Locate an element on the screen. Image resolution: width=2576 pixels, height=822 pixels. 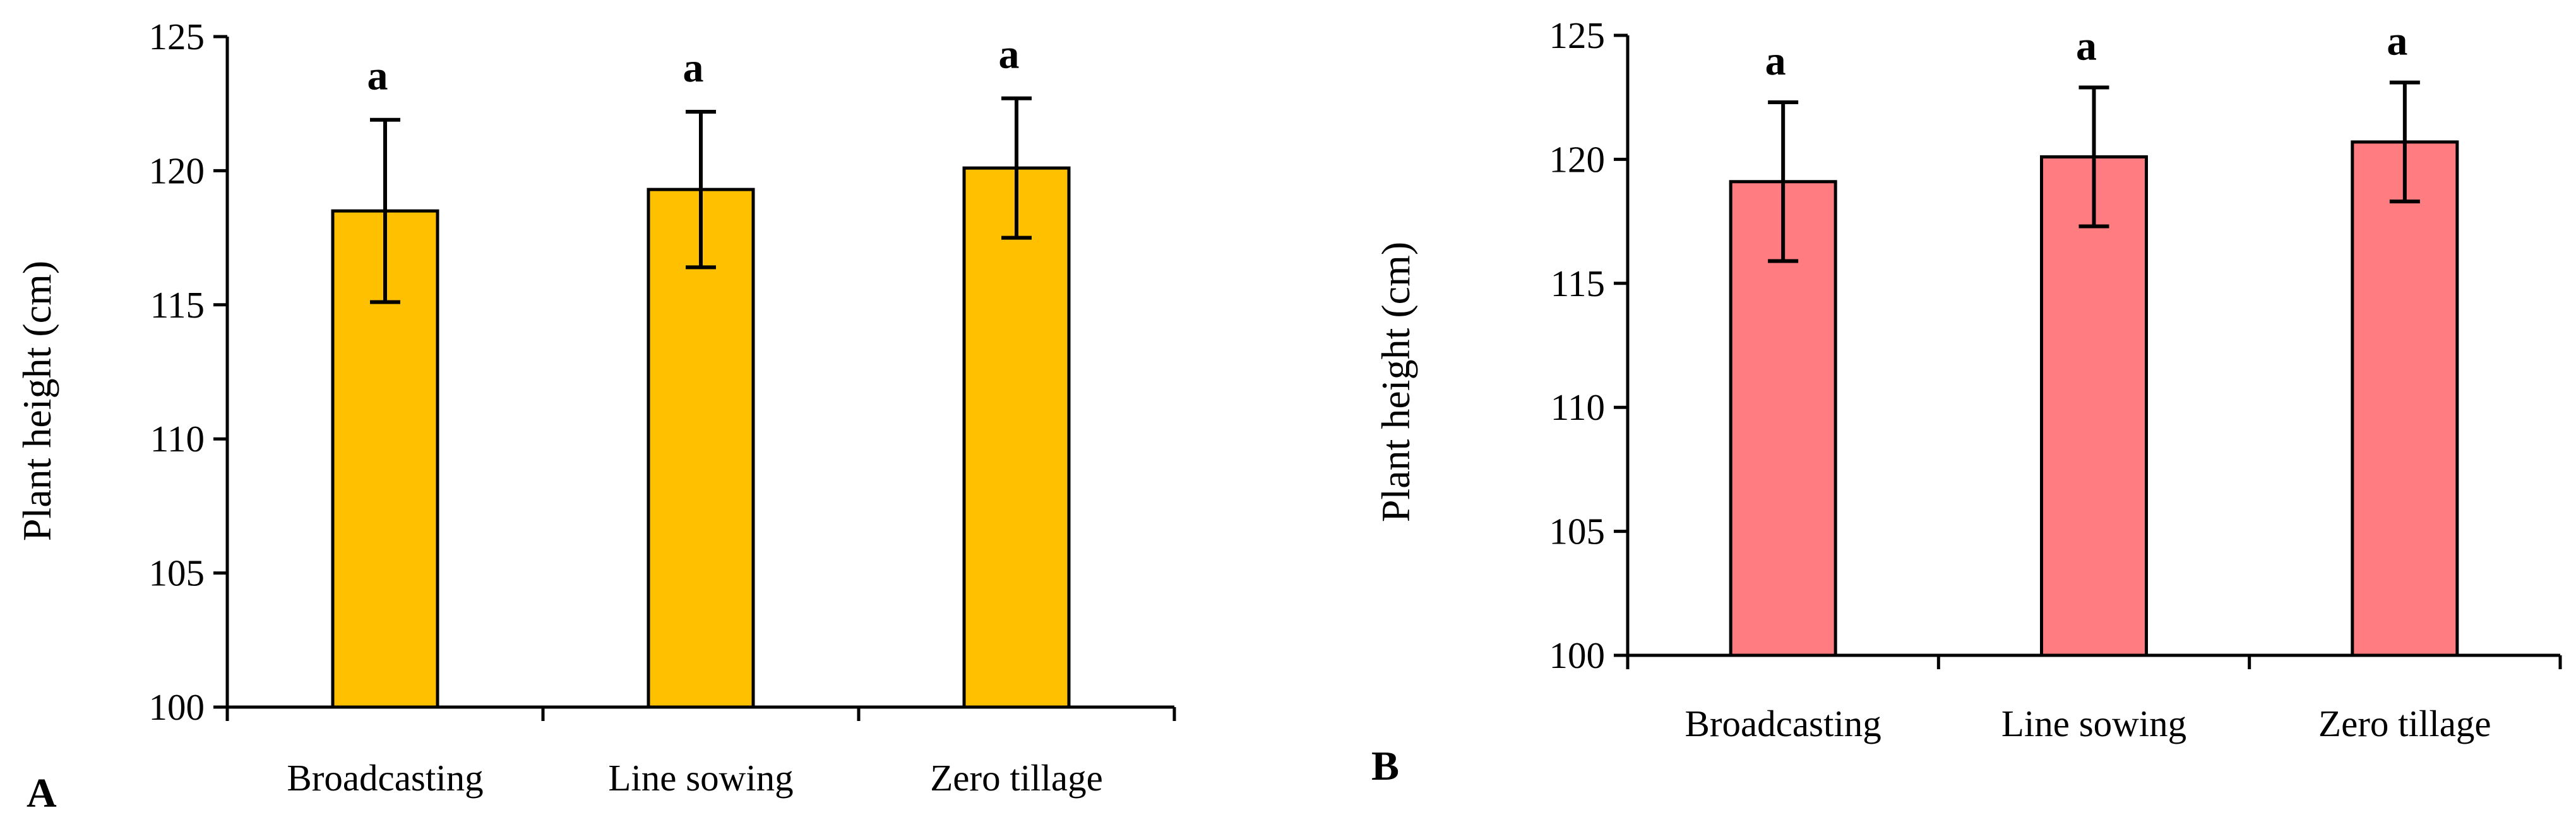
chart-a-y-axis-title: Plant height (cm) is located at coordinates (37, 401).